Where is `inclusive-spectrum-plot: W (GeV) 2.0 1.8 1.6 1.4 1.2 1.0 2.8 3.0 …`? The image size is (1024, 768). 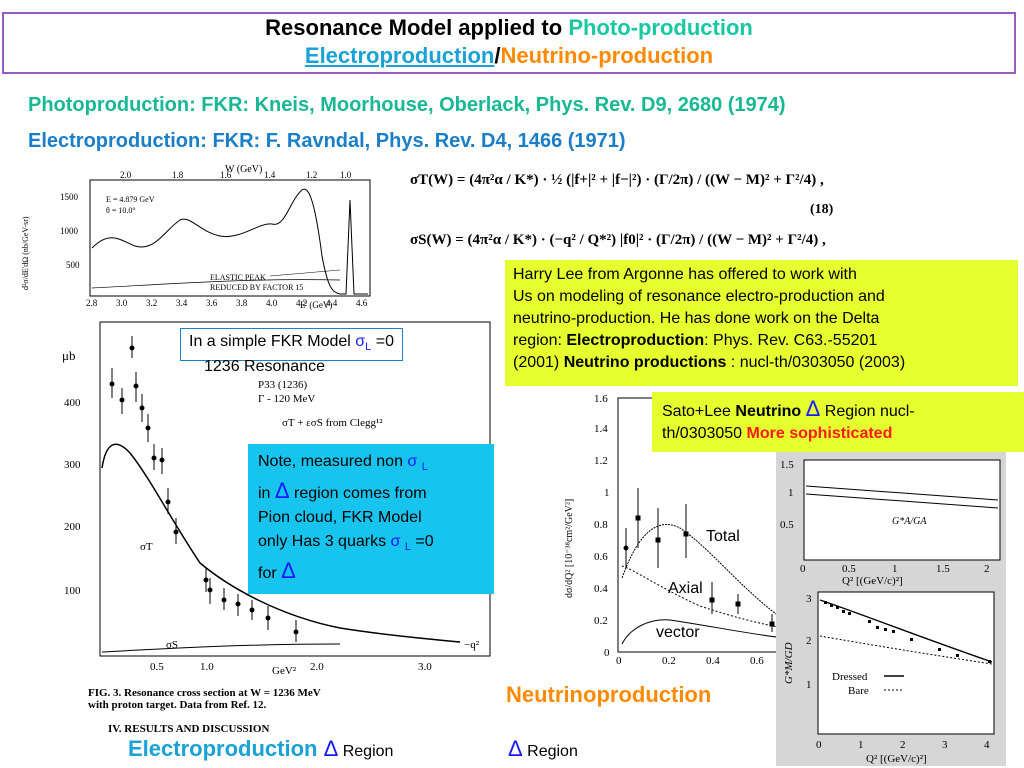
inclusive-spectrum-plot: W (GeV) 2.0 1.8 1.6 1.4 1.2 1.0 2.8 3.0 … is located at coordinates (200, 235).